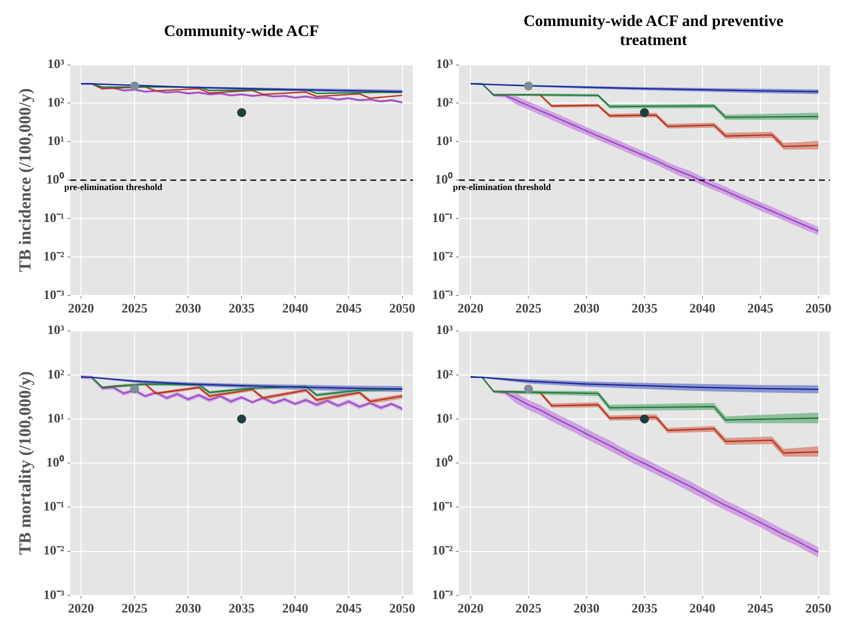  I want to click on y-axis-title: TB mortality (/100,000/y), so click(25, 463).